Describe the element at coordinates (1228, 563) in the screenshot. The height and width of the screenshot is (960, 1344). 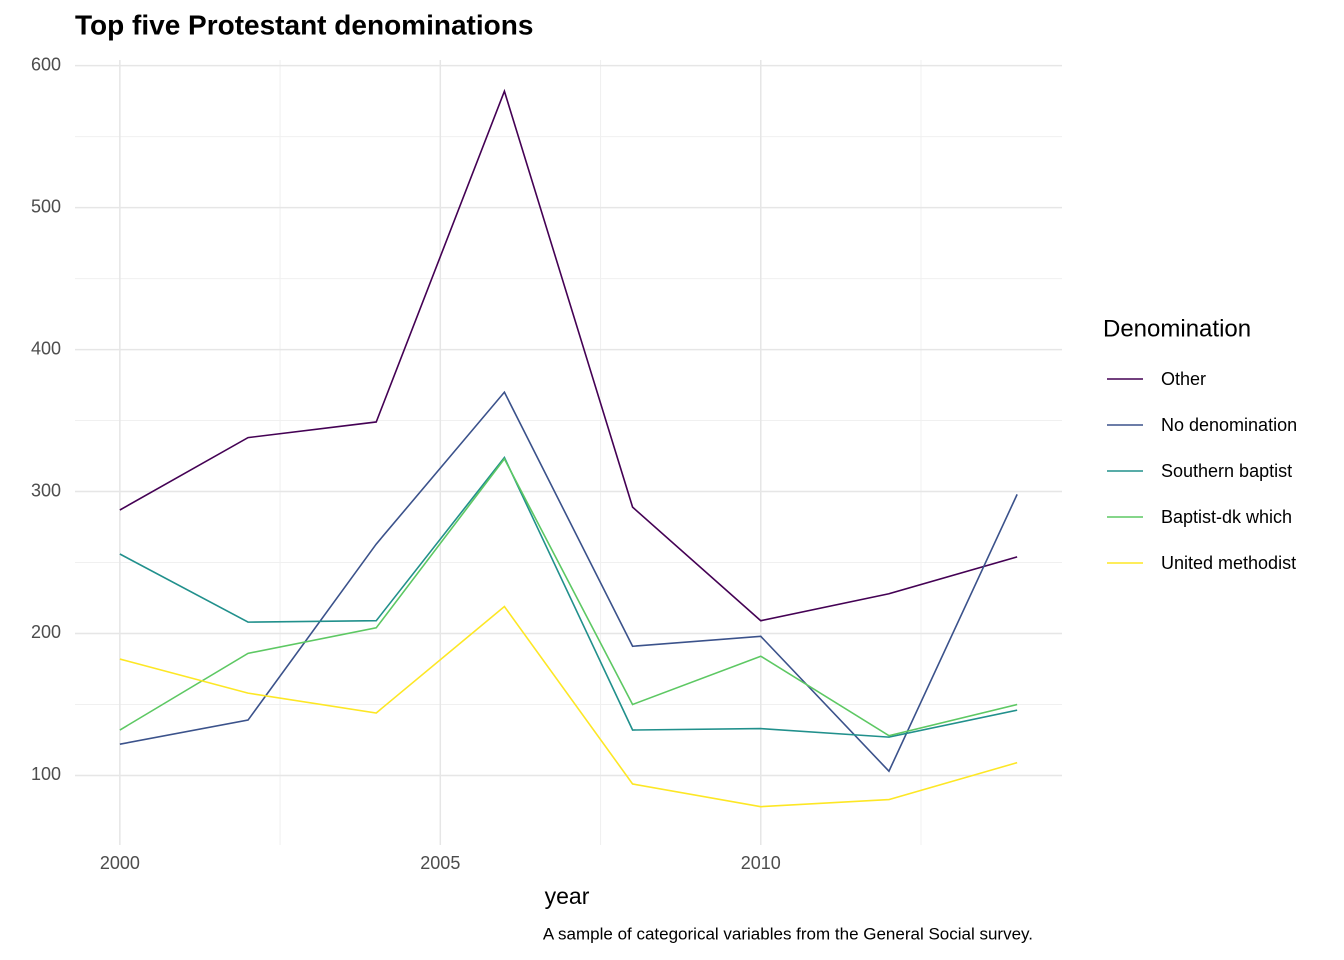
I see `legend-label: United methodist` at that location.